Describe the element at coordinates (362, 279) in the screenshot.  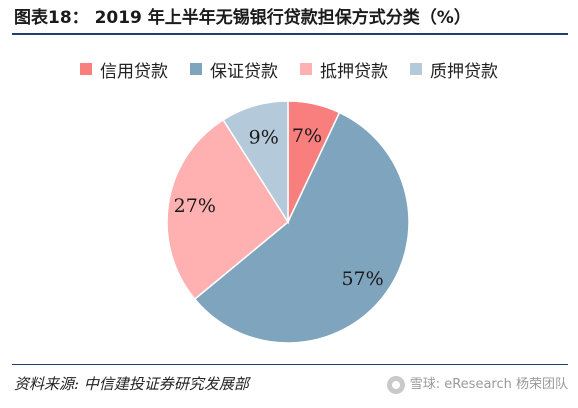
I see `pie-label-1: 57%` at that location.